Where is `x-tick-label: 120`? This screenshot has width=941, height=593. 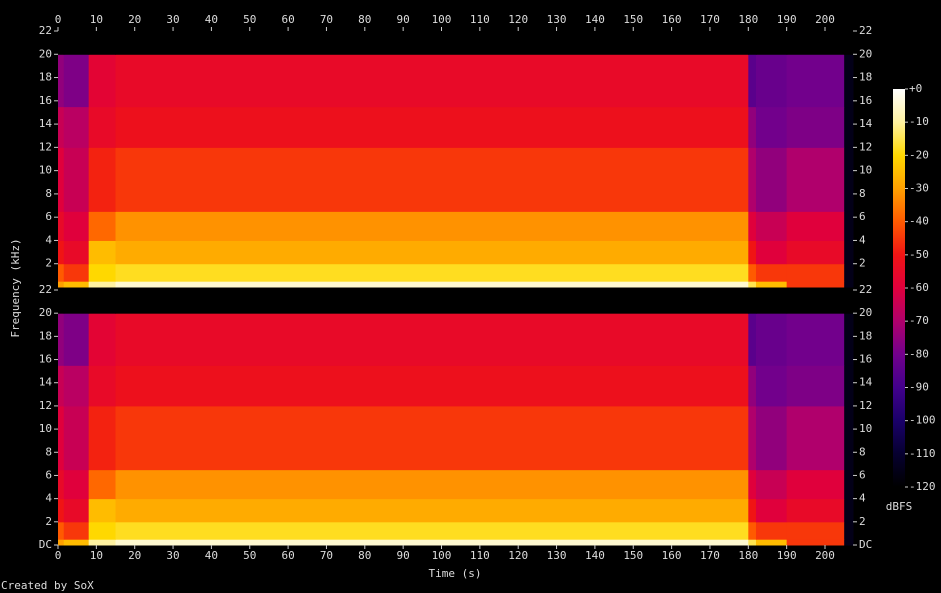
x-tick-label: 120 is located at coordinates (518, 555).